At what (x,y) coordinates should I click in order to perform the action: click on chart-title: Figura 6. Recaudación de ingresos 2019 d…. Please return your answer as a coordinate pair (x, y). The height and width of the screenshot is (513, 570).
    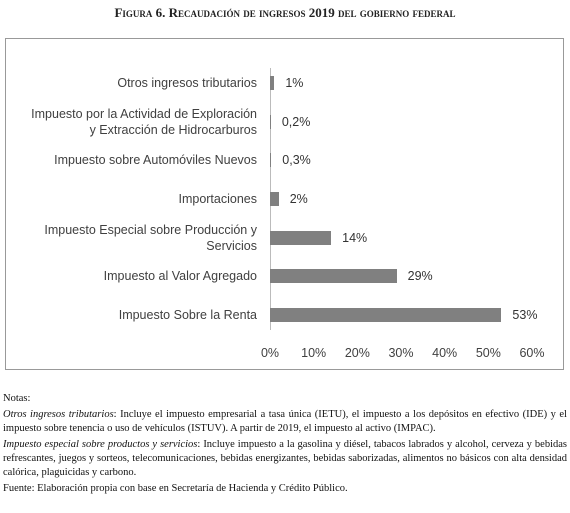
    Looking at the image, I should click on (285, 12).